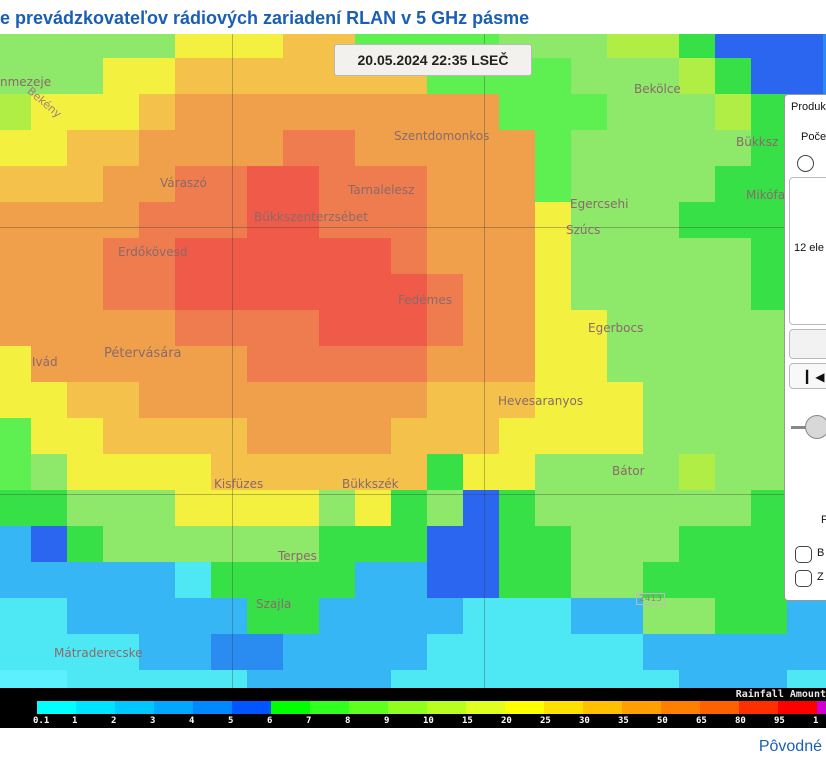 This screenshot has height=768, width=826. I want to click on count-checkbox, so click(805, 163).